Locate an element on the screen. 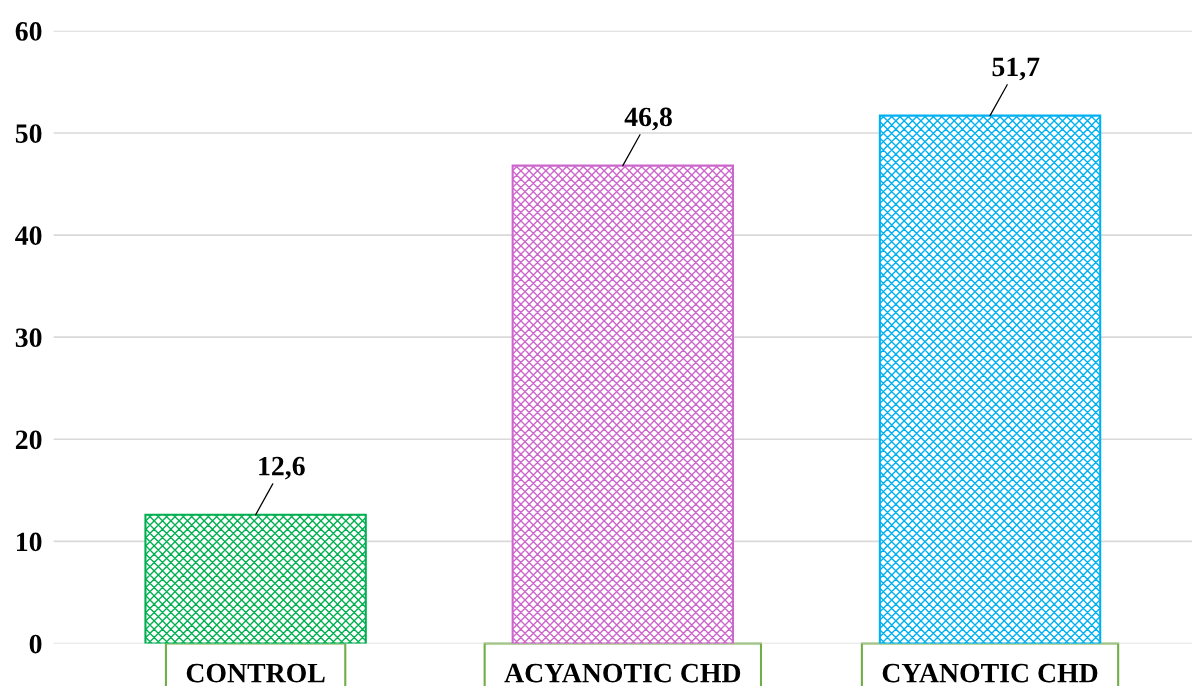  data-label: 51,7 is located at coordinates (1016, 69).